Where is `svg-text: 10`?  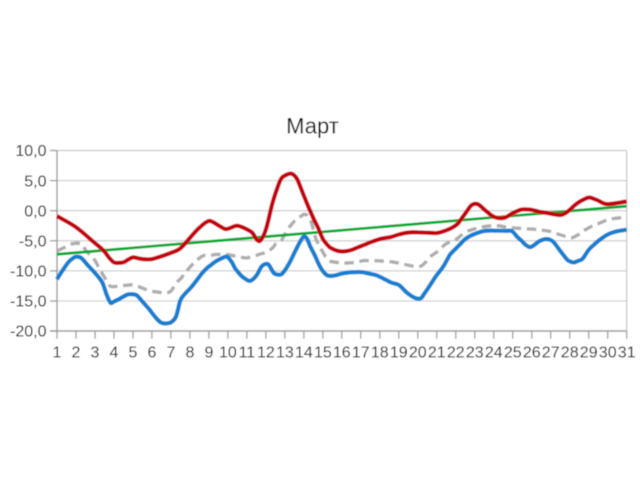
svg-text: 10 is located at coordinates (228, 353).